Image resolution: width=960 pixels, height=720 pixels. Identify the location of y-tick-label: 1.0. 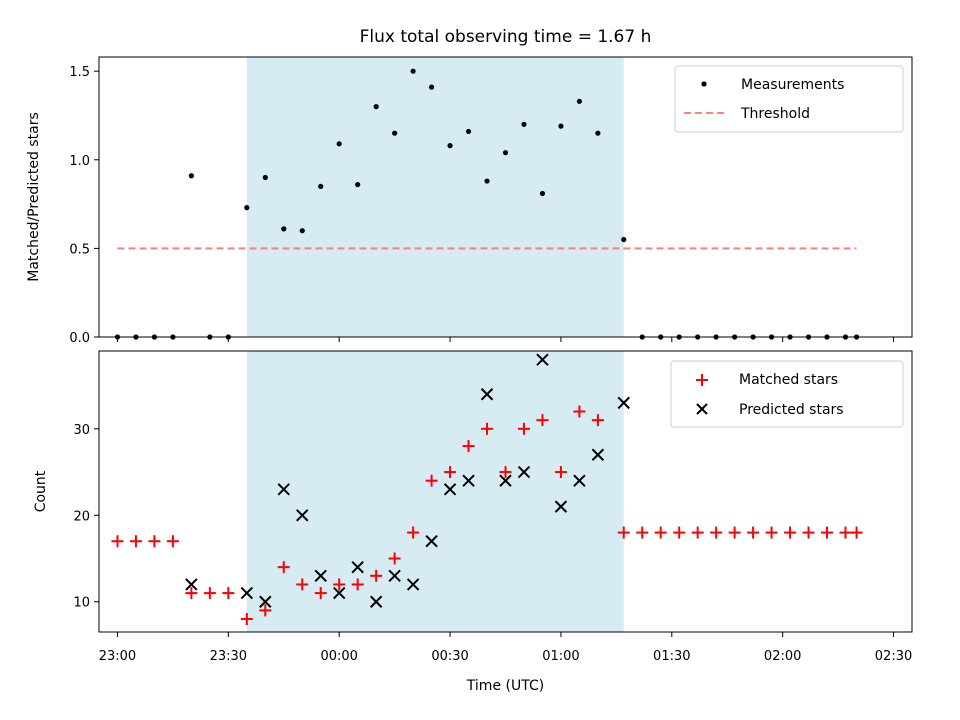
(79, 161).